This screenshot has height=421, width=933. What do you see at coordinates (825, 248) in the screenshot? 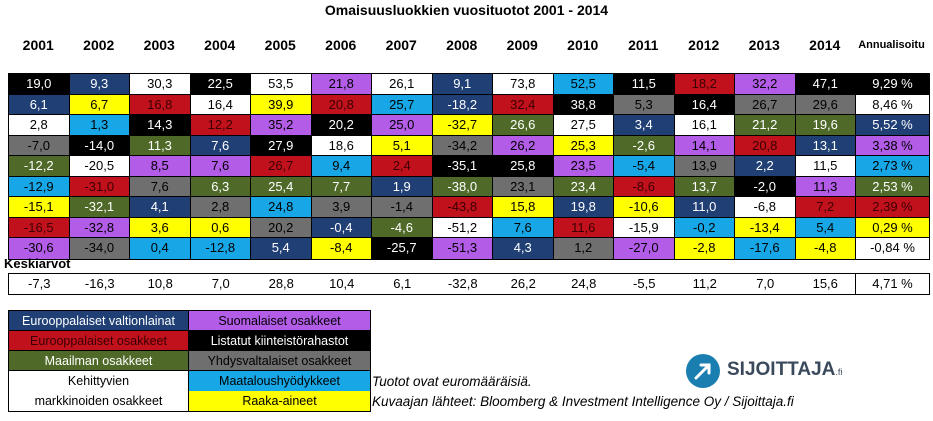
I see `return-cell-2014: -4,8` at bounding box center [825, 248].